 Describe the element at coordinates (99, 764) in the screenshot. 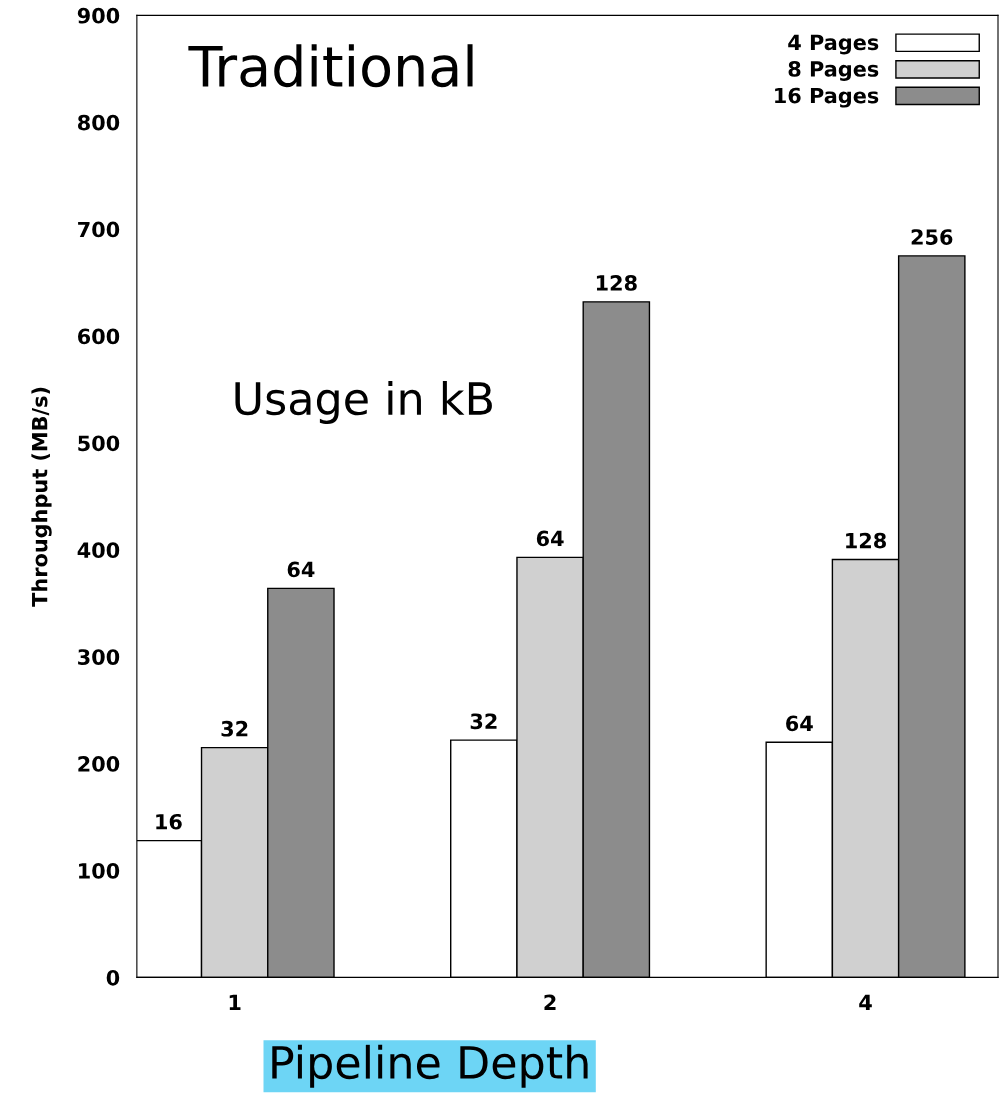

I see `y-tick-label: 200` at that location.